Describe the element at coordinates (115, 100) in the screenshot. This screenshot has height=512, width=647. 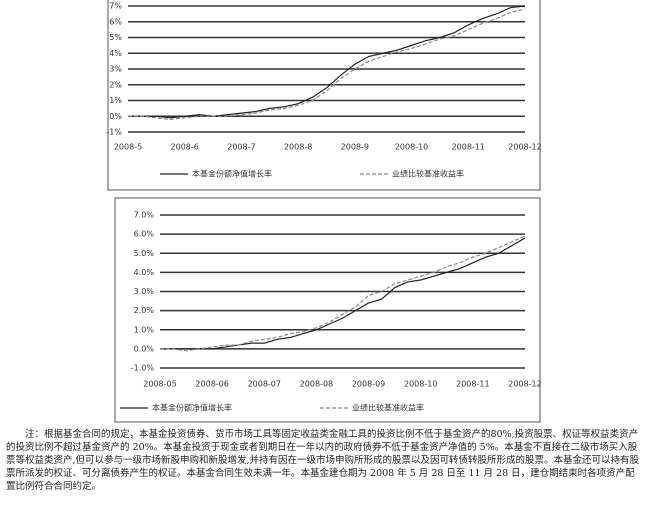
I see `y-tick-label: 1%` at that location.